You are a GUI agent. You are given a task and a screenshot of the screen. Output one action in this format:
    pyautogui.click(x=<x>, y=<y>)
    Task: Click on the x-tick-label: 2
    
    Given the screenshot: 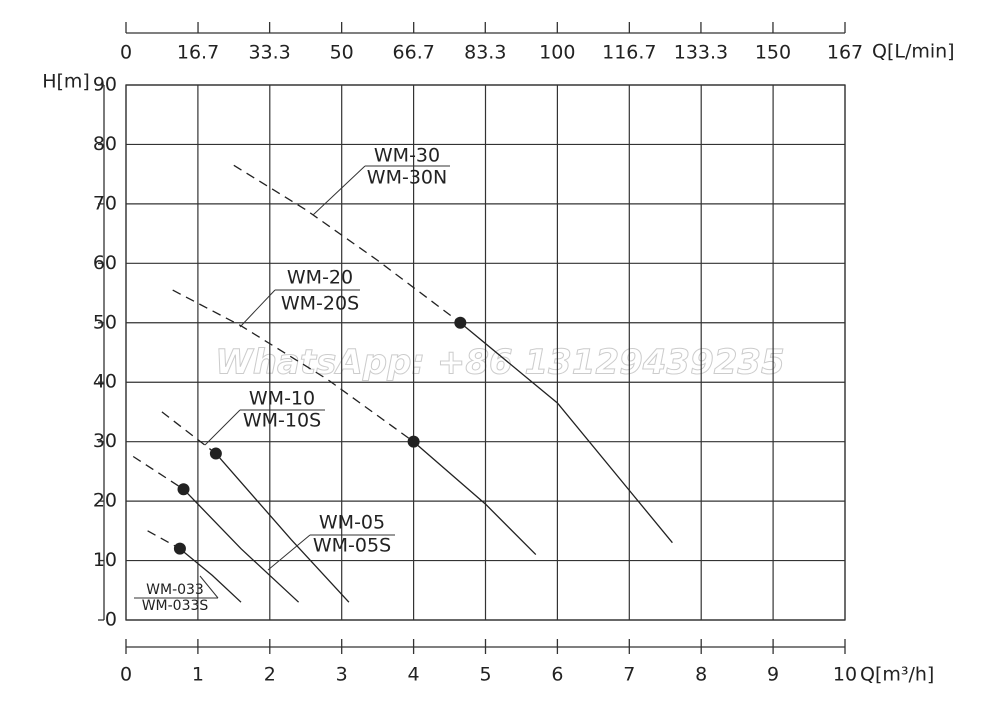 What is the action you would take?
    pyautogui.click(x=270, y=675)
    